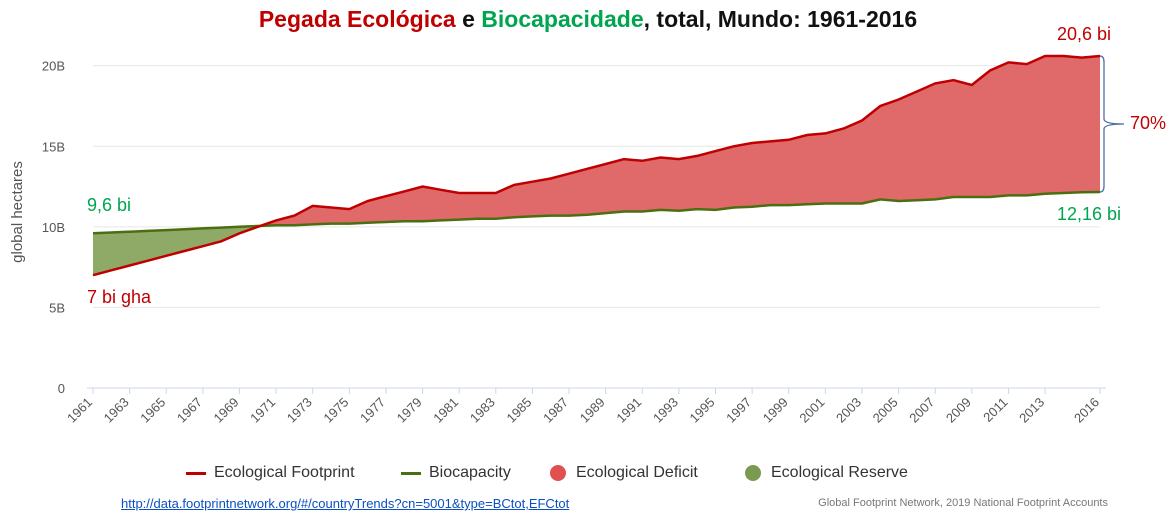 The image size is (1176, 521). Describe the element at coordinates (775, 410) in the screenshot. I see `x-tick-label: 1999` at that location.